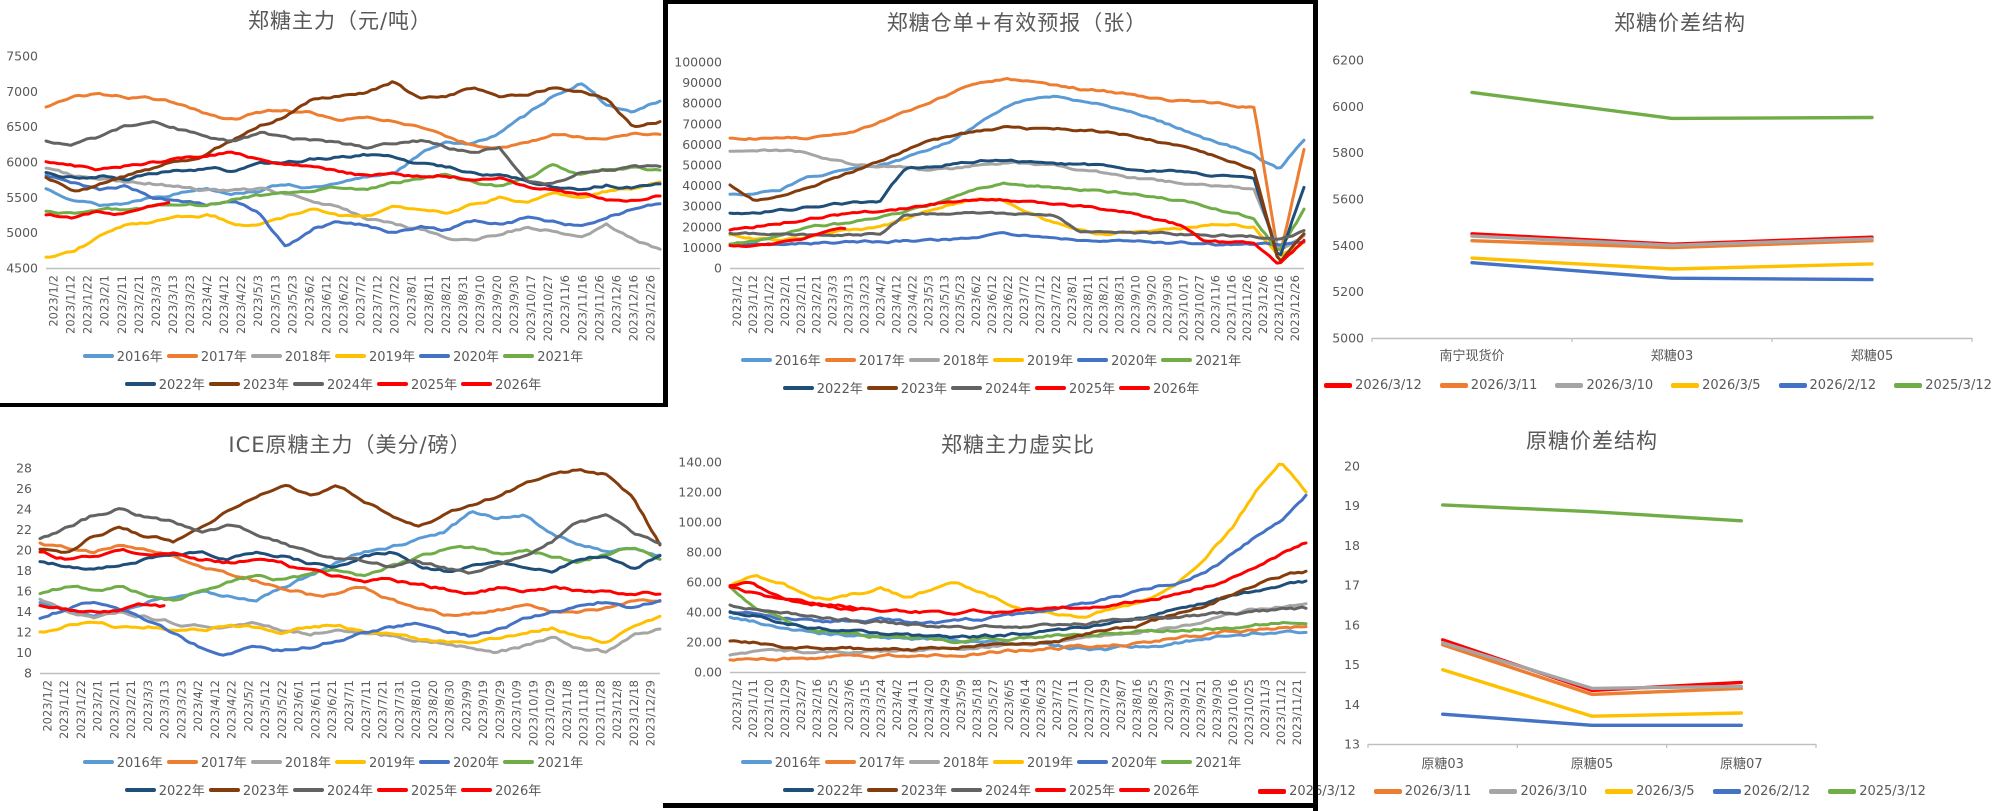 The width and height of the screenshot is (2000, 811). What do you see at coordinates (1073, 708) in the screenshot?
I see `x-tick: 2023/7/11` at bounding box center [1073, 708].